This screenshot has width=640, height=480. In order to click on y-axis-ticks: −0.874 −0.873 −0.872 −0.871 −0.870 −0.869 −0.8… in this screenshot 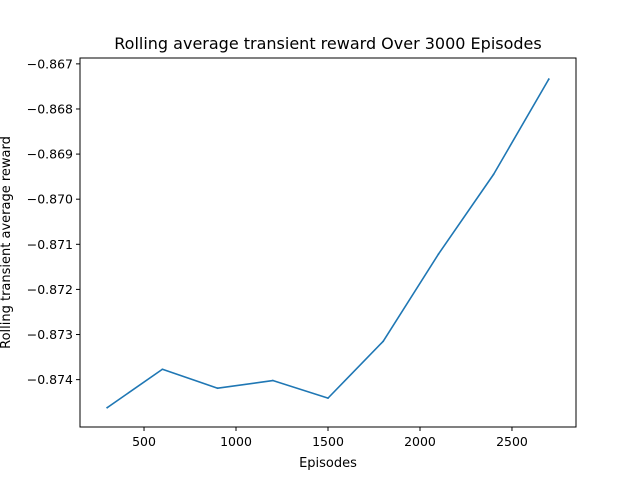, I will do `click(53, 221)`.